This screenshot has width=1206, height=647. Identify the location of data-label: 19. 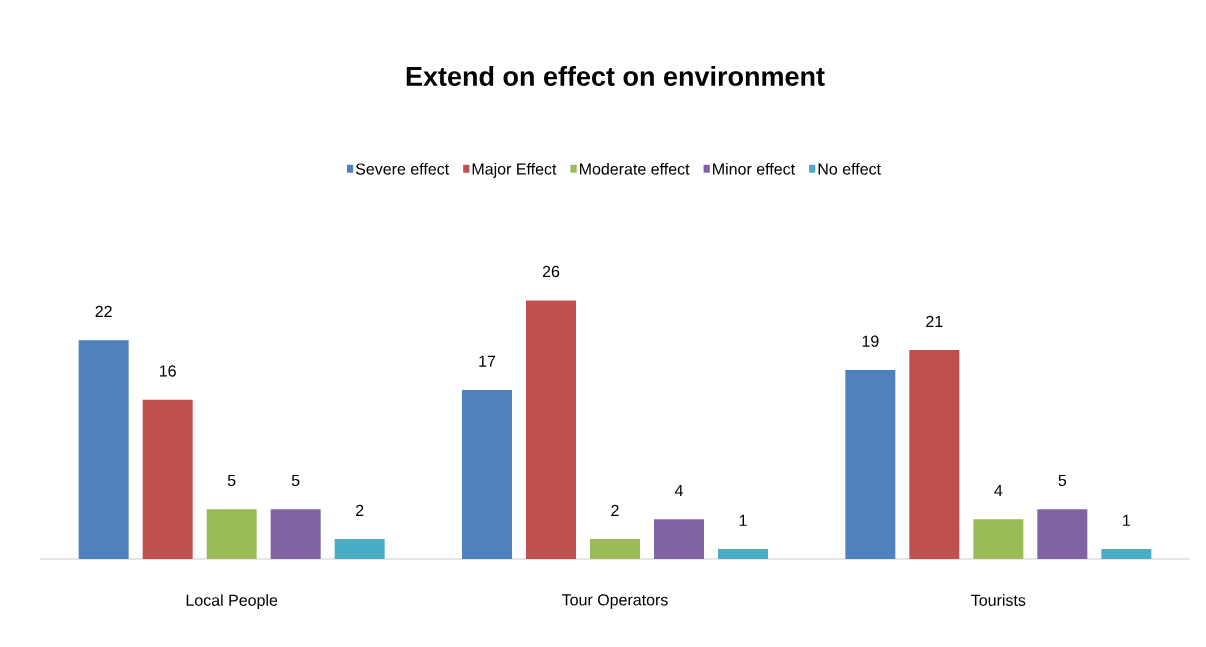
(870, 341).